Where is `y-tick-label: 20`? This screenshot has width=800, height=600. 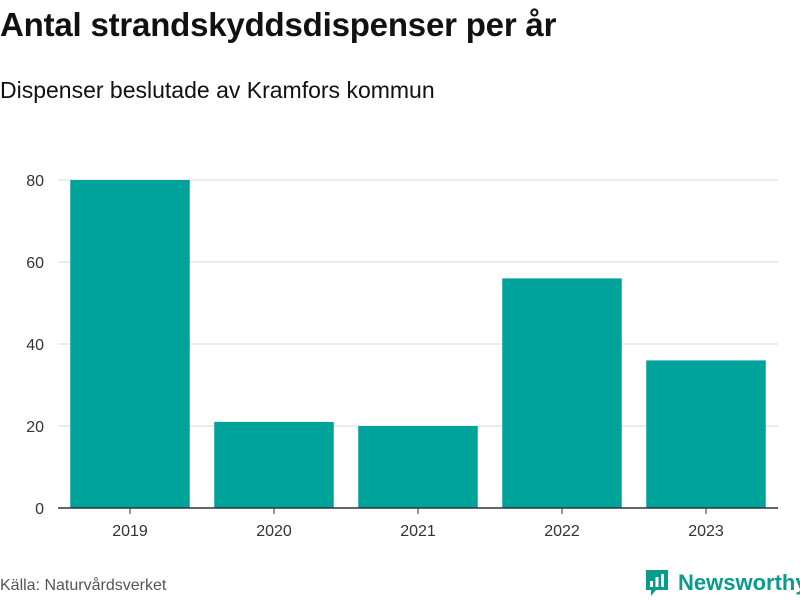 y-tick-label: 20 is located at coordinates (35, 427).